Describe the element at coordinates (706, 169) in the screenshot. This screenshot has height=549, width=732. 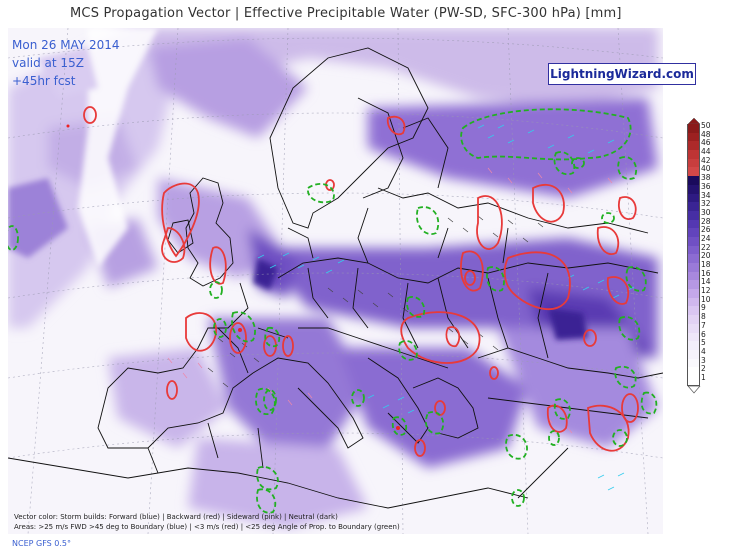
I see `scale-tick-label: 40` at that location.